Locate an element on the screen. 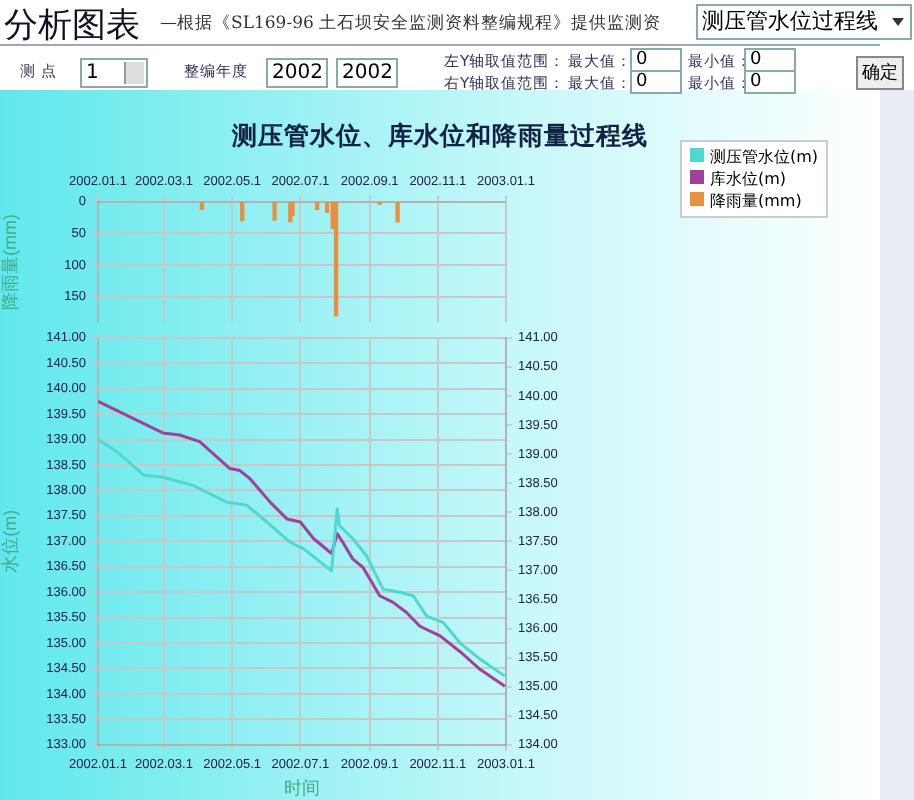  x-axis-title: 时间 is located at coordinates (302, 788).